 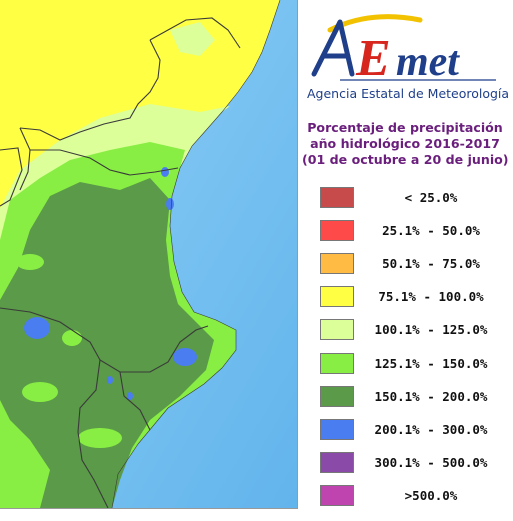 What do you see at coordinates (333, 48) in the screenshot?
I see `logo-letter-a` at bounding box center [333, 48].